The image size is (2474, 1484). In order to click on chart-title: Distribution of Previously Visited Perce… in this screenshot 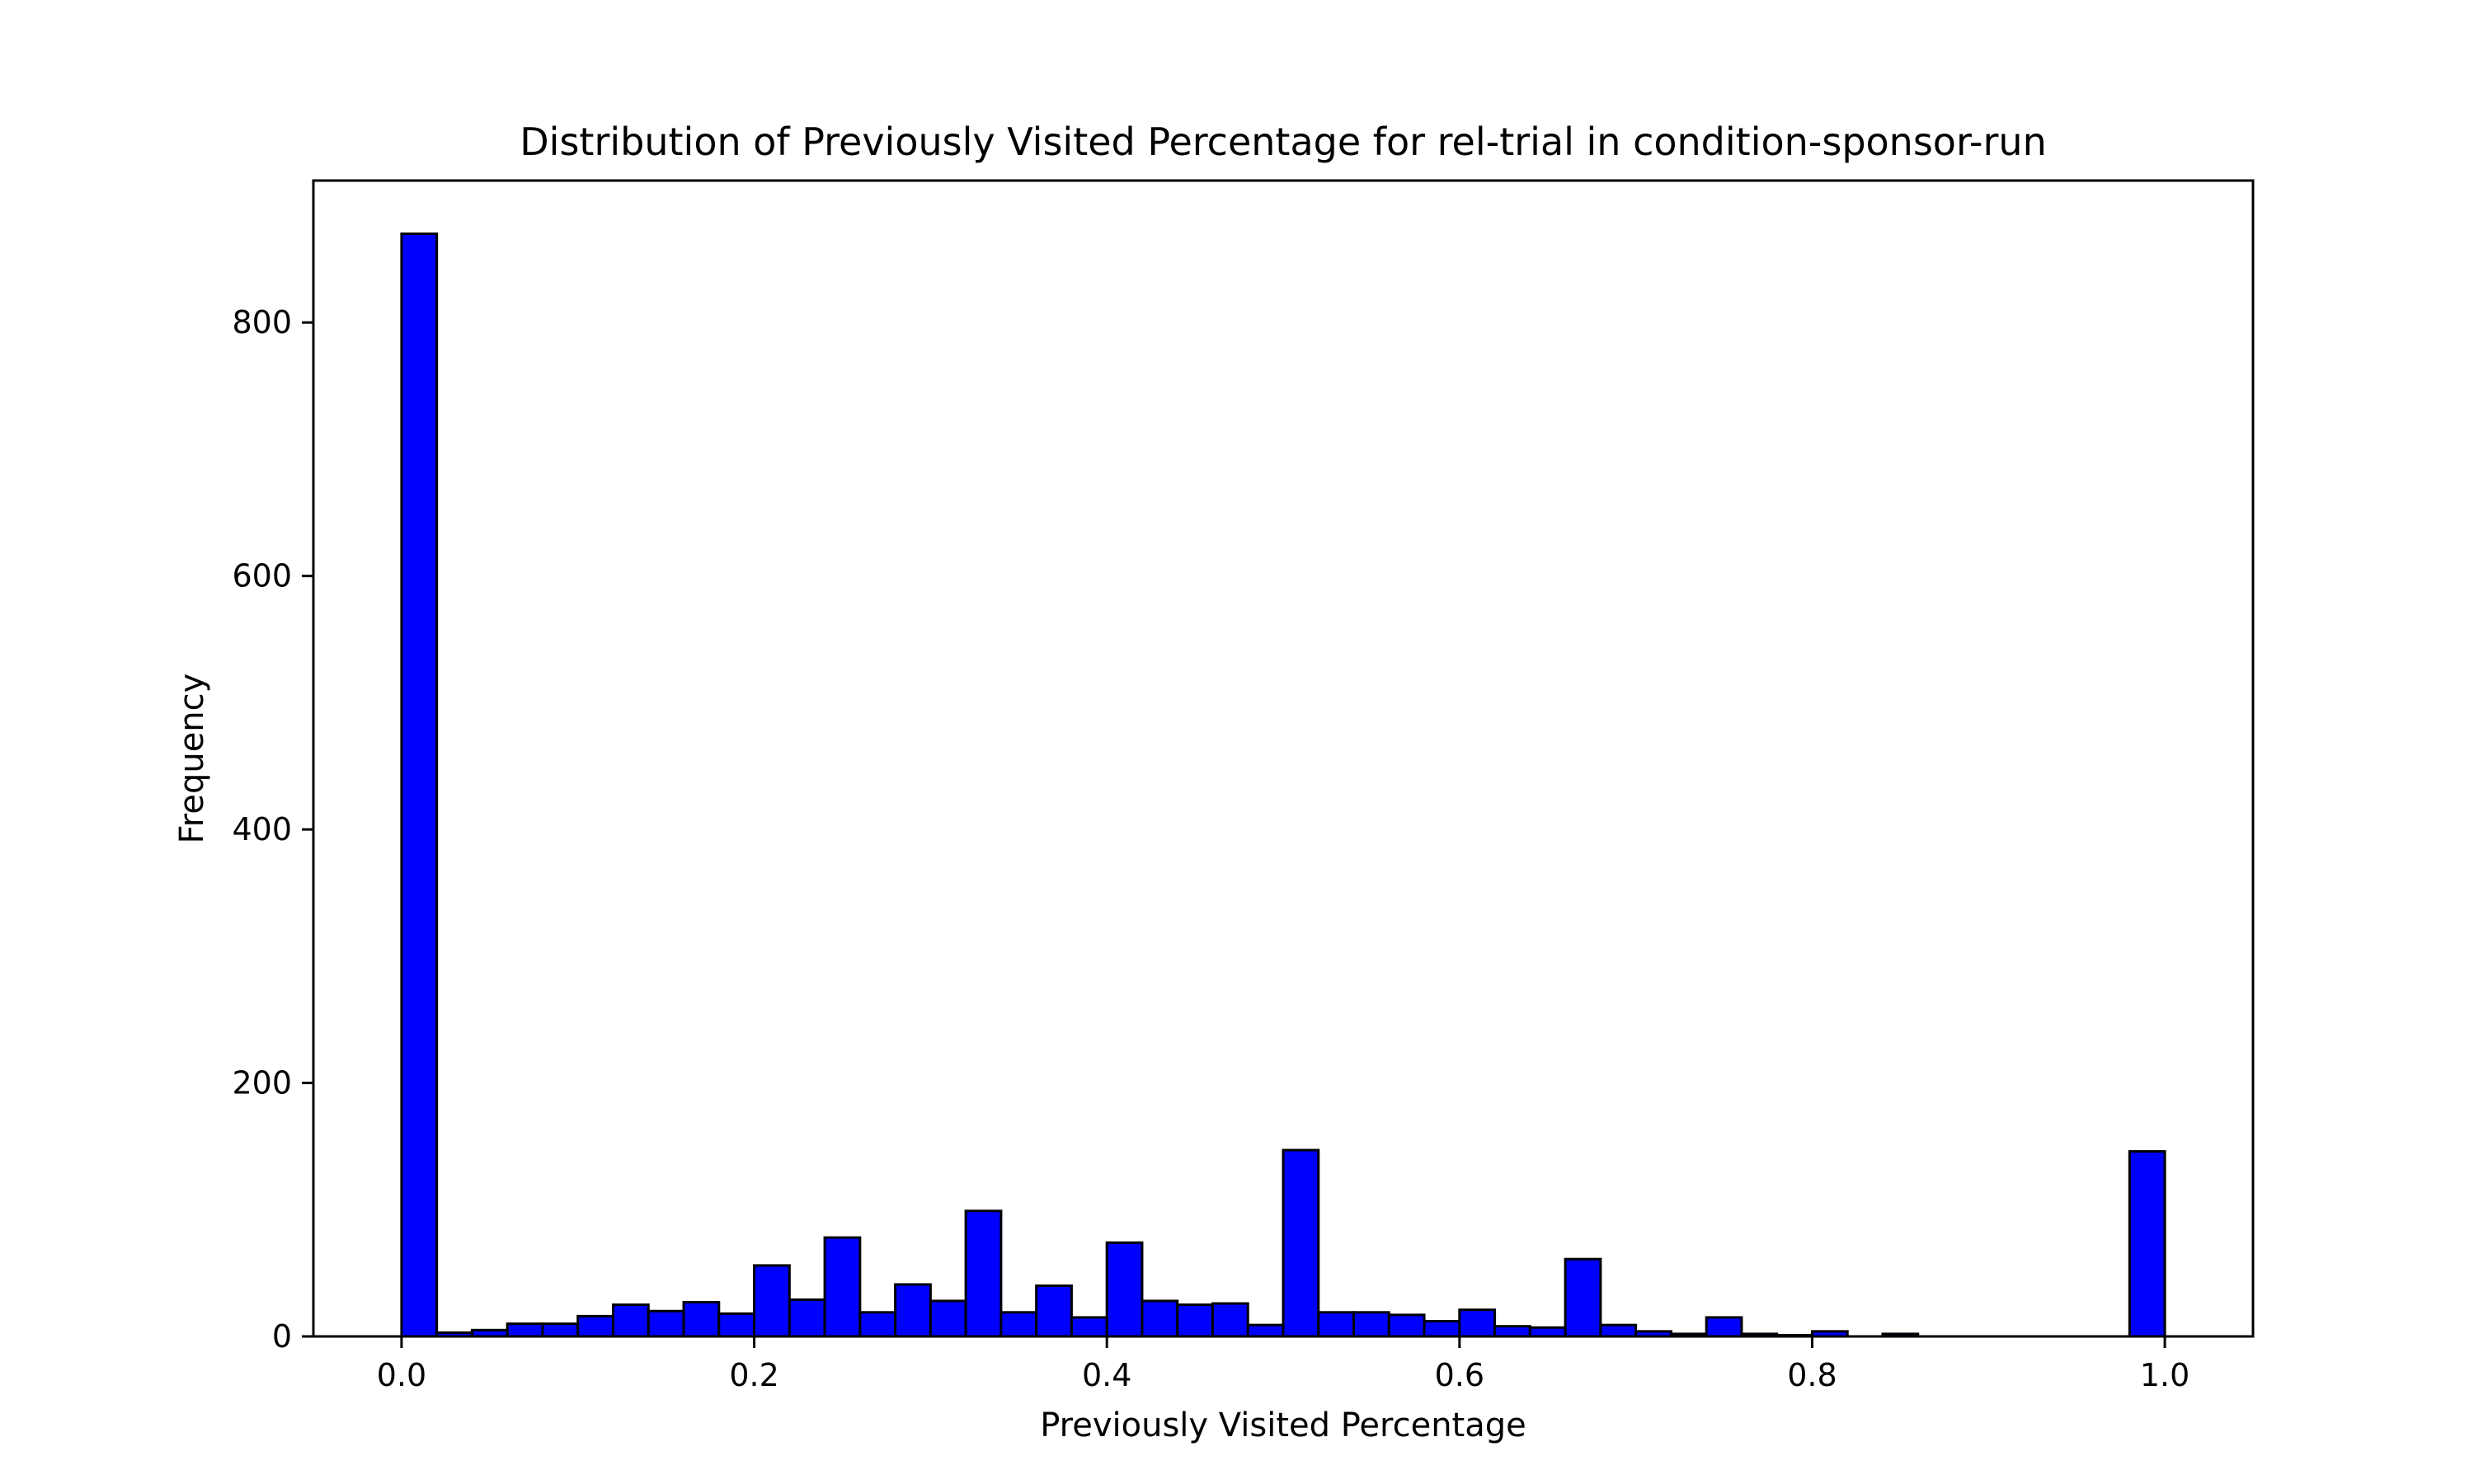, I will do `click(1283, 142)`.